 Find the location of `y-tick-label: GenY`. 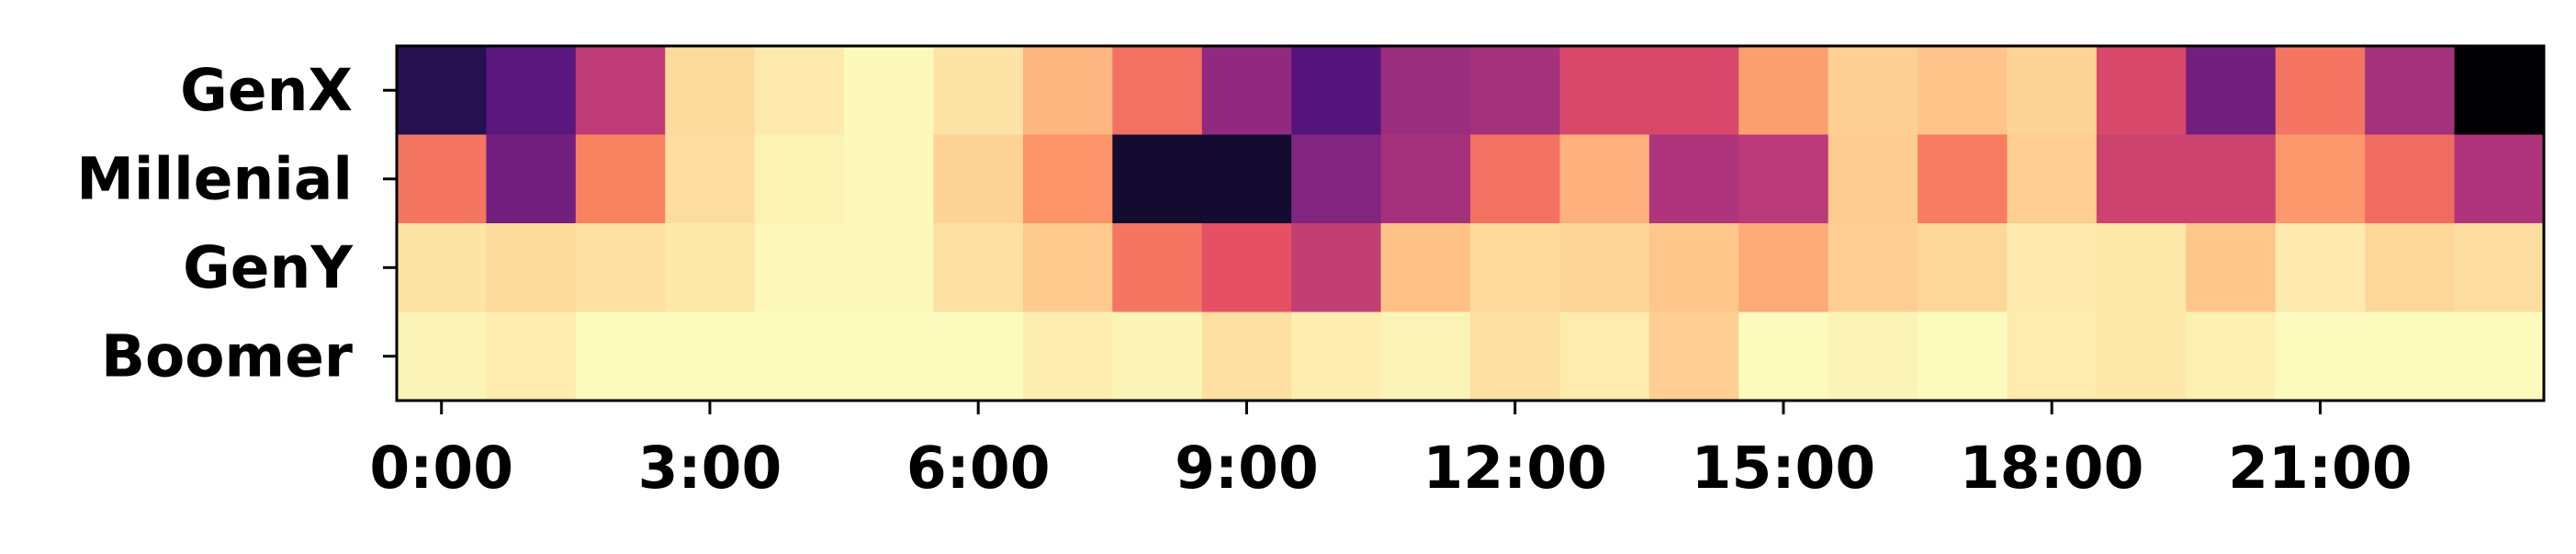

y-tick-label: GenY is located at coordinates (268, 267).